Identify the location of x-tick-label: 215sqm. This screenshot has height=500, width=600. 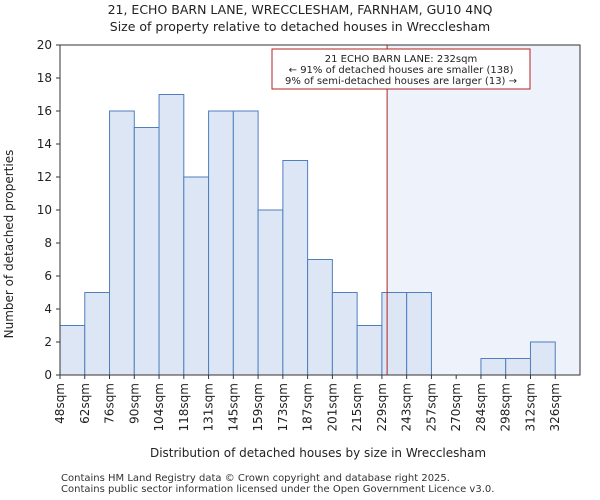
(357, 407).